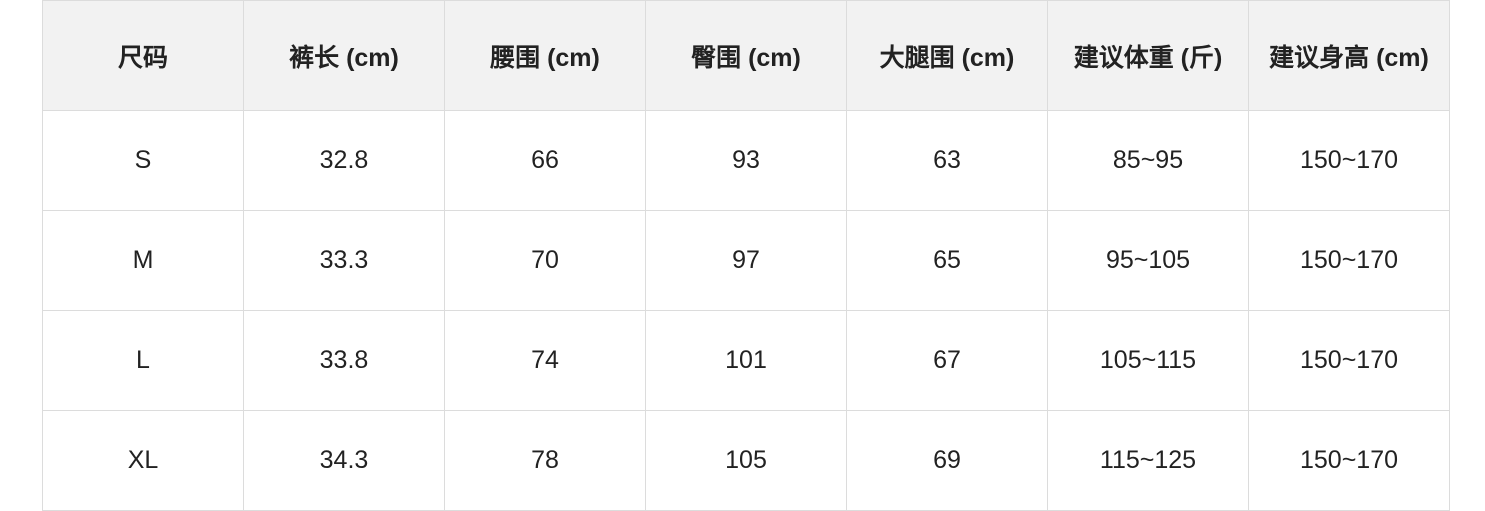 This screenshot has height=511, width=1485. Describe the element at coordinates (143, 260) in the screenshot. I see `table-cell: M` at that location.